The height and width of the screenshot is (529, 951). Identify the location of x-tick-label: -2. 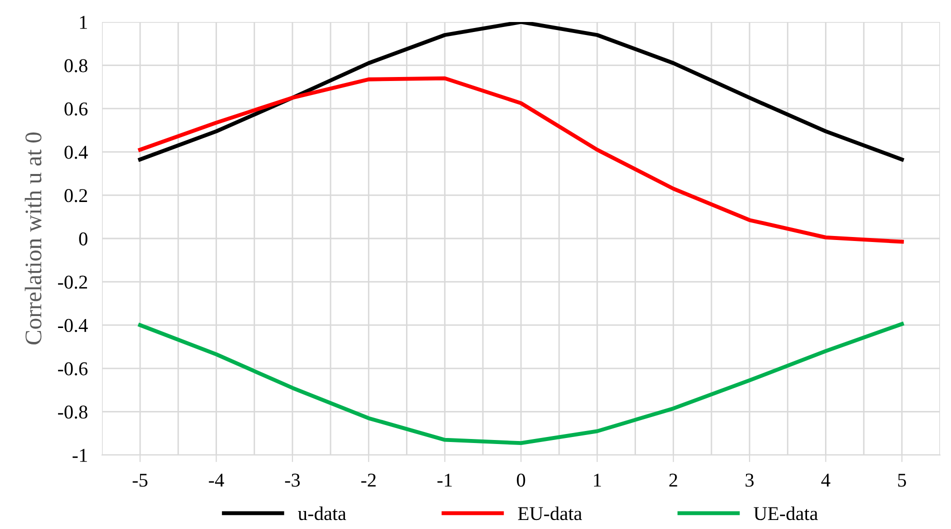
(368, 480).